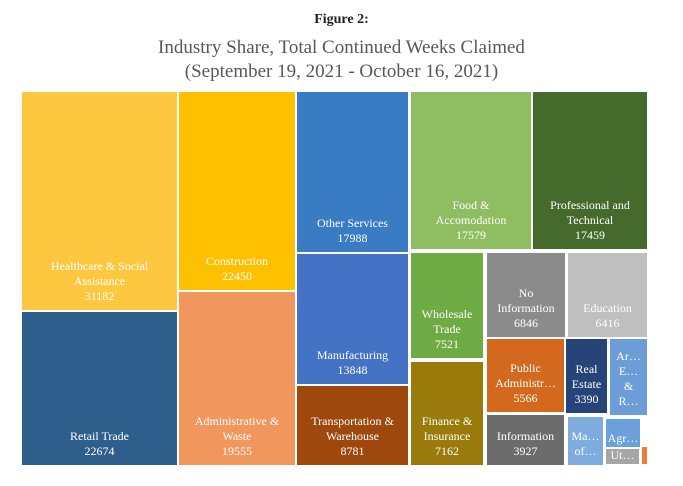  I want to click on tile-label-line: 22450, so click(237, 276).